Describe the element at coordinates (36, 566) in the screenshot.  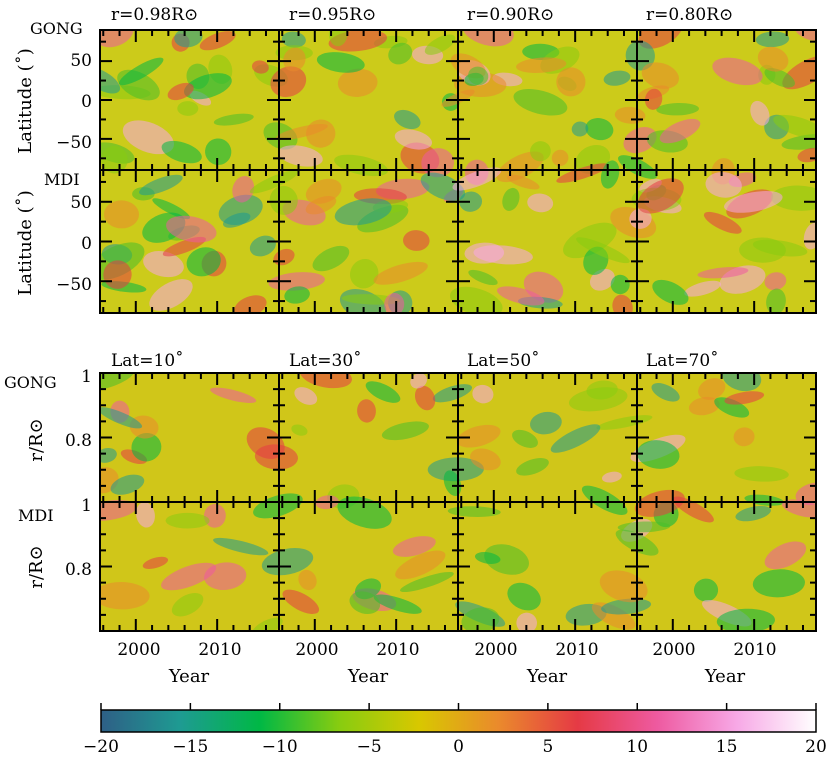
I see `bottom-ylabel-mdi: r/R⊙` at that location.